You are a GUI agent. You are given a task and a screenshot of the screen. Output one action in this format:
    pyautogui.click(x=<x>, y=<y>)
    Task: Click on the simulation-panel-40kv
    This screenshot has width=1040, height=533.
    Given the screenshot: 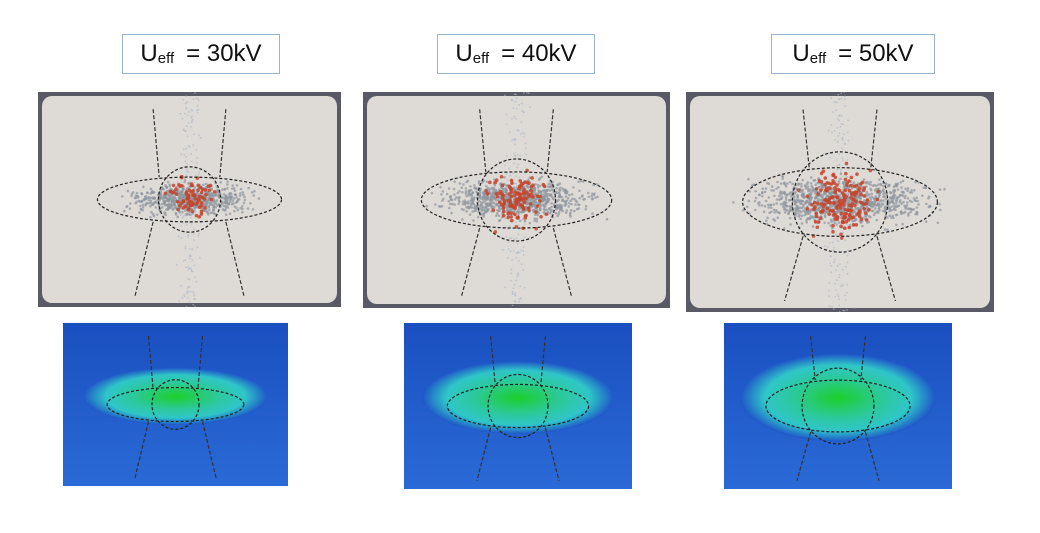 What is the action you would take?
    pyautogui.click(x=518, y=406)
    